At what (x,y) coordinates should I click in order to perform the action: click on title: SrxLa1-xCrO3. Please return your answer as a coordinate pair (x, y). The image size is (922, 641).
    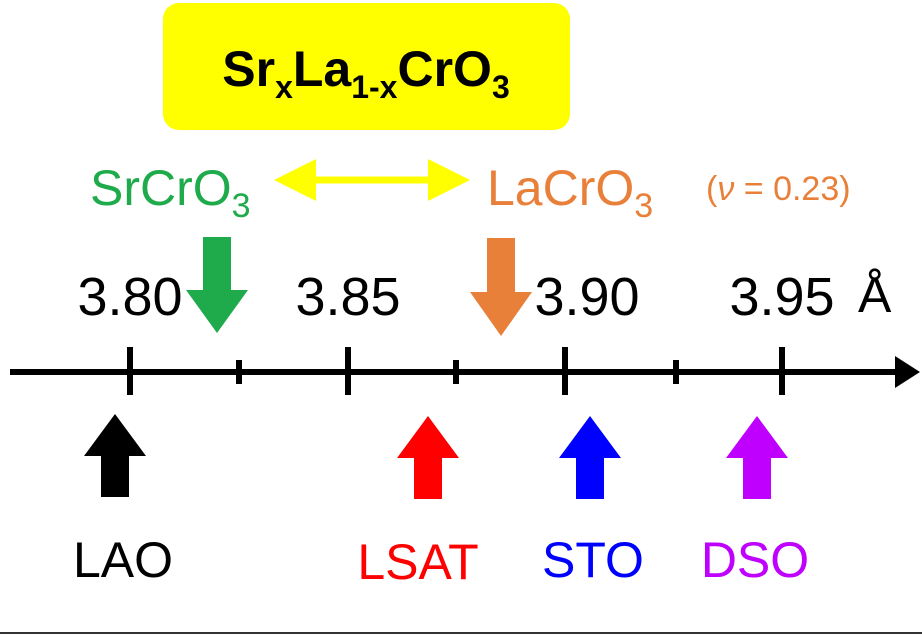
    Looking at the image, I should click on (365, 73).